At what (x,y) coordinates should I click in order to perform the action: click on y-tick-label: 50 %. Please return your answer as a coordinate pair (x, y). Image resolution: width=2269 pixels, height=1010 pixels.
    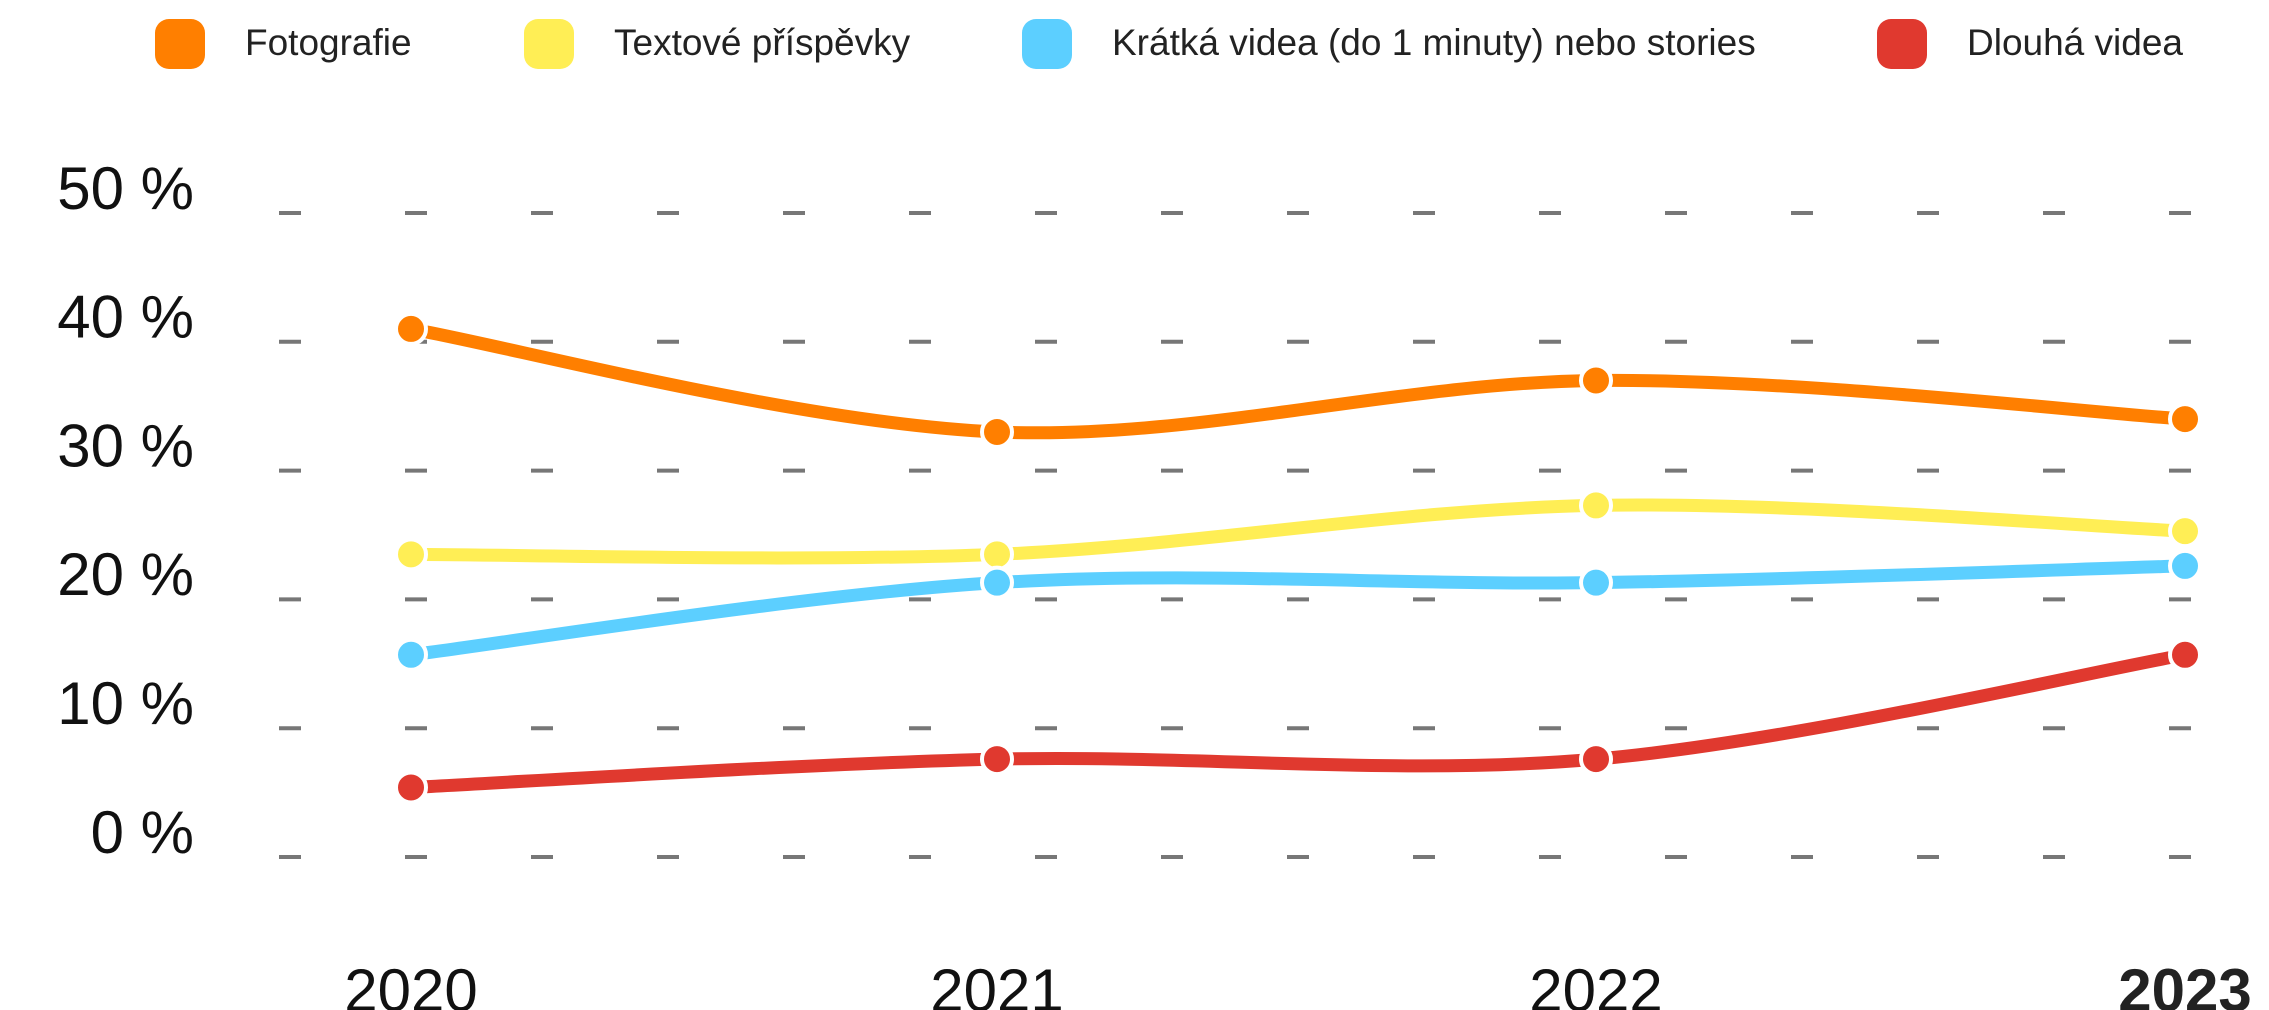
    Looking at the image, I should click on (125, 188).